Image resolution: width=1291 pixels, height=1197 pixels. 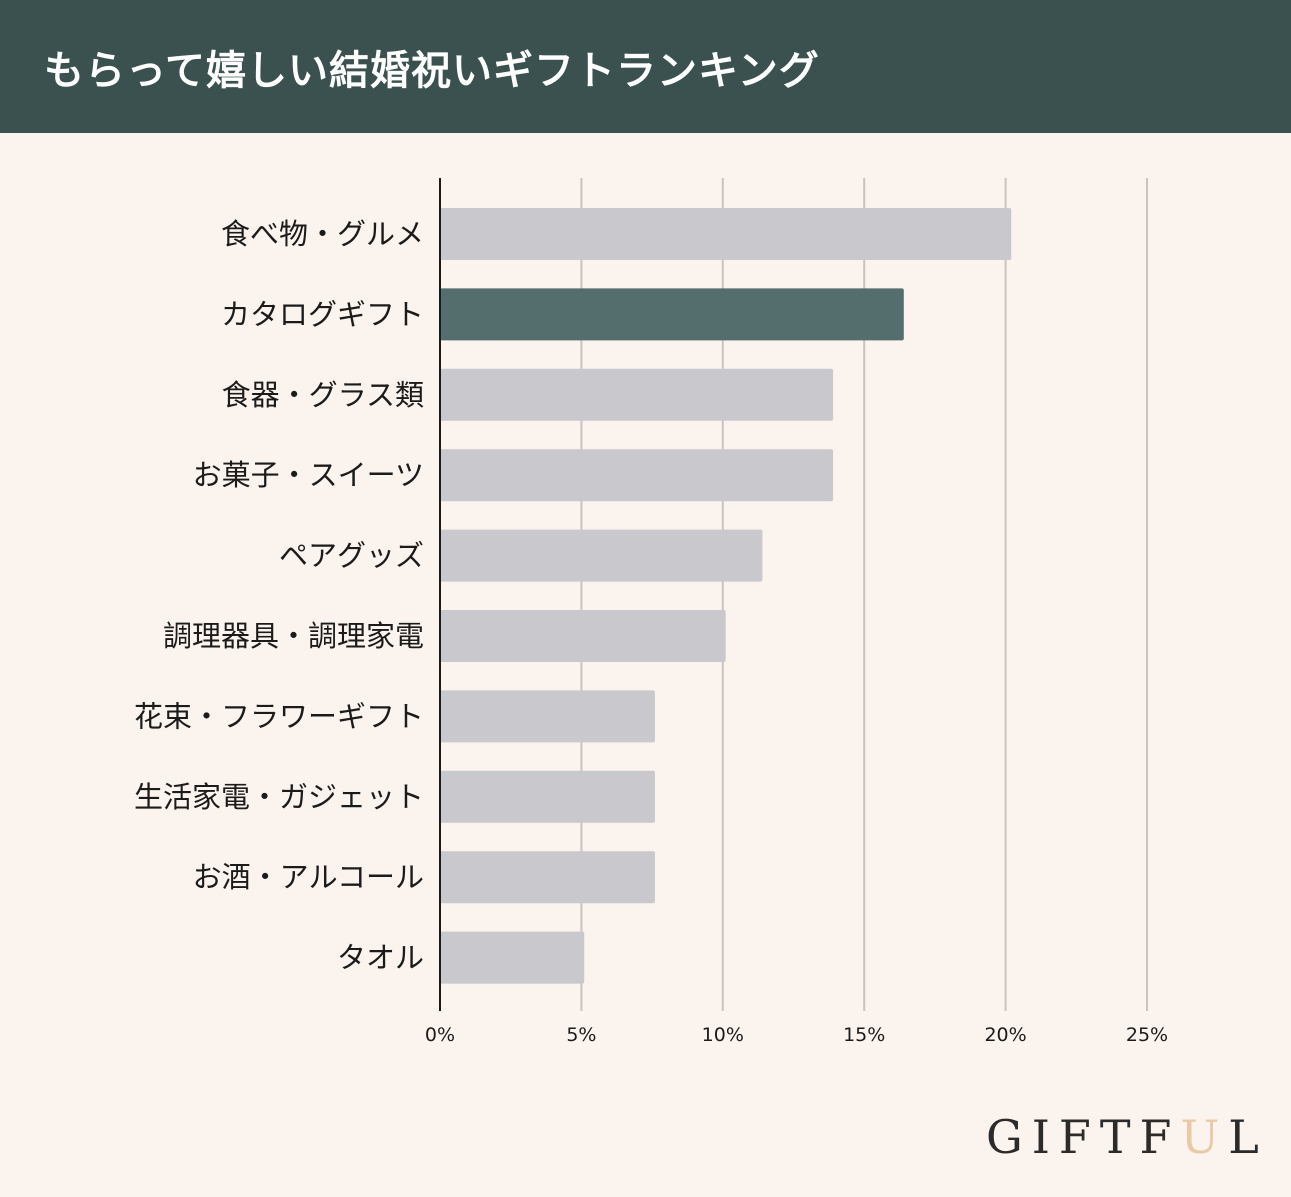 I want to click on category-label: 調理器具・調理家電, so click(x=293, y=636).